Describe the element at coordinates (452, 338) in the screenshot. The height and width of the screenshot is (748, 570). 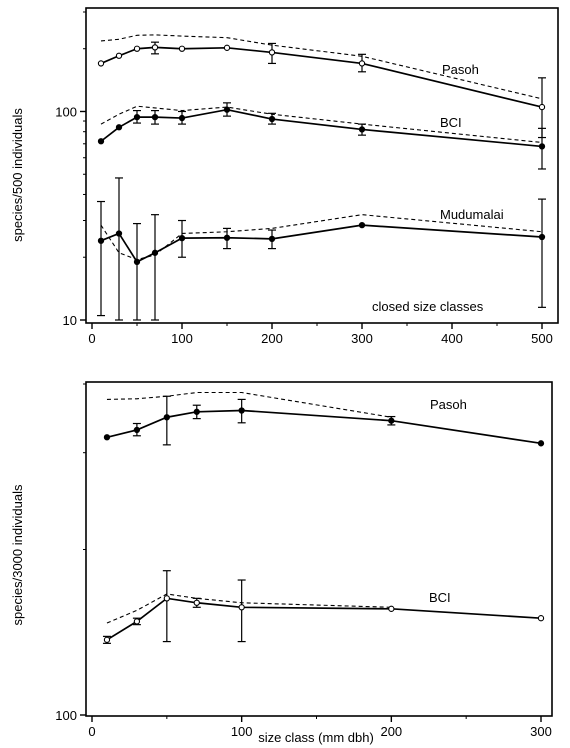
I see `x-tick-label: 400` at that location.